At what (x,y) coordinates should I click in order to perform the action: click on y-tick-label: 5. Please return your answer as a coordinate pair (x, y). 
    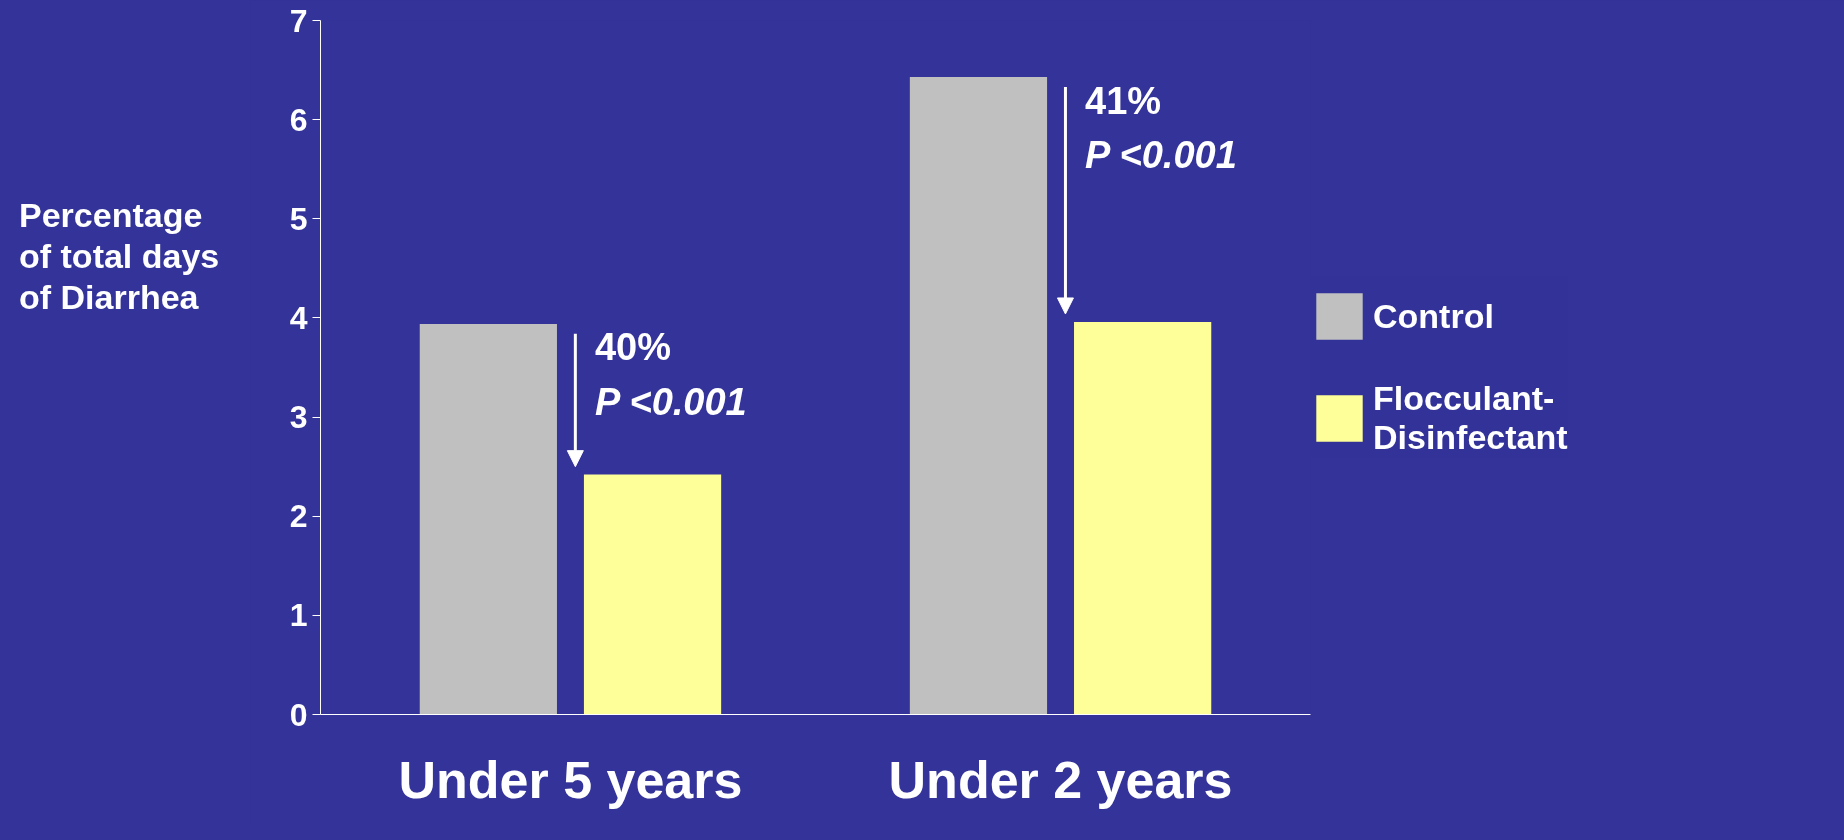
    Looking at the image, I should click on (298, 218).